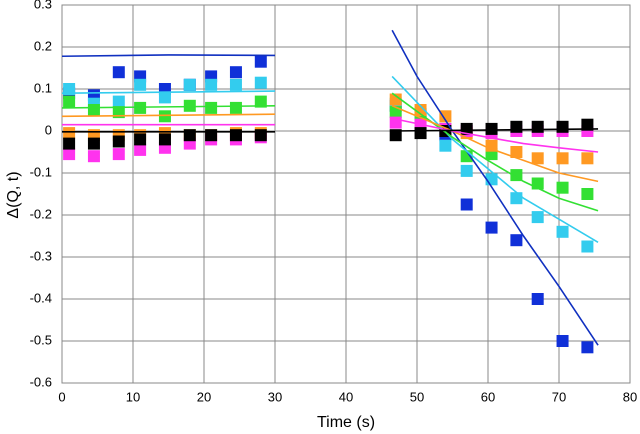  Describe the element at coordinates (346, 396) in the screenshot. I see `x-tick-label: 40` at that location.